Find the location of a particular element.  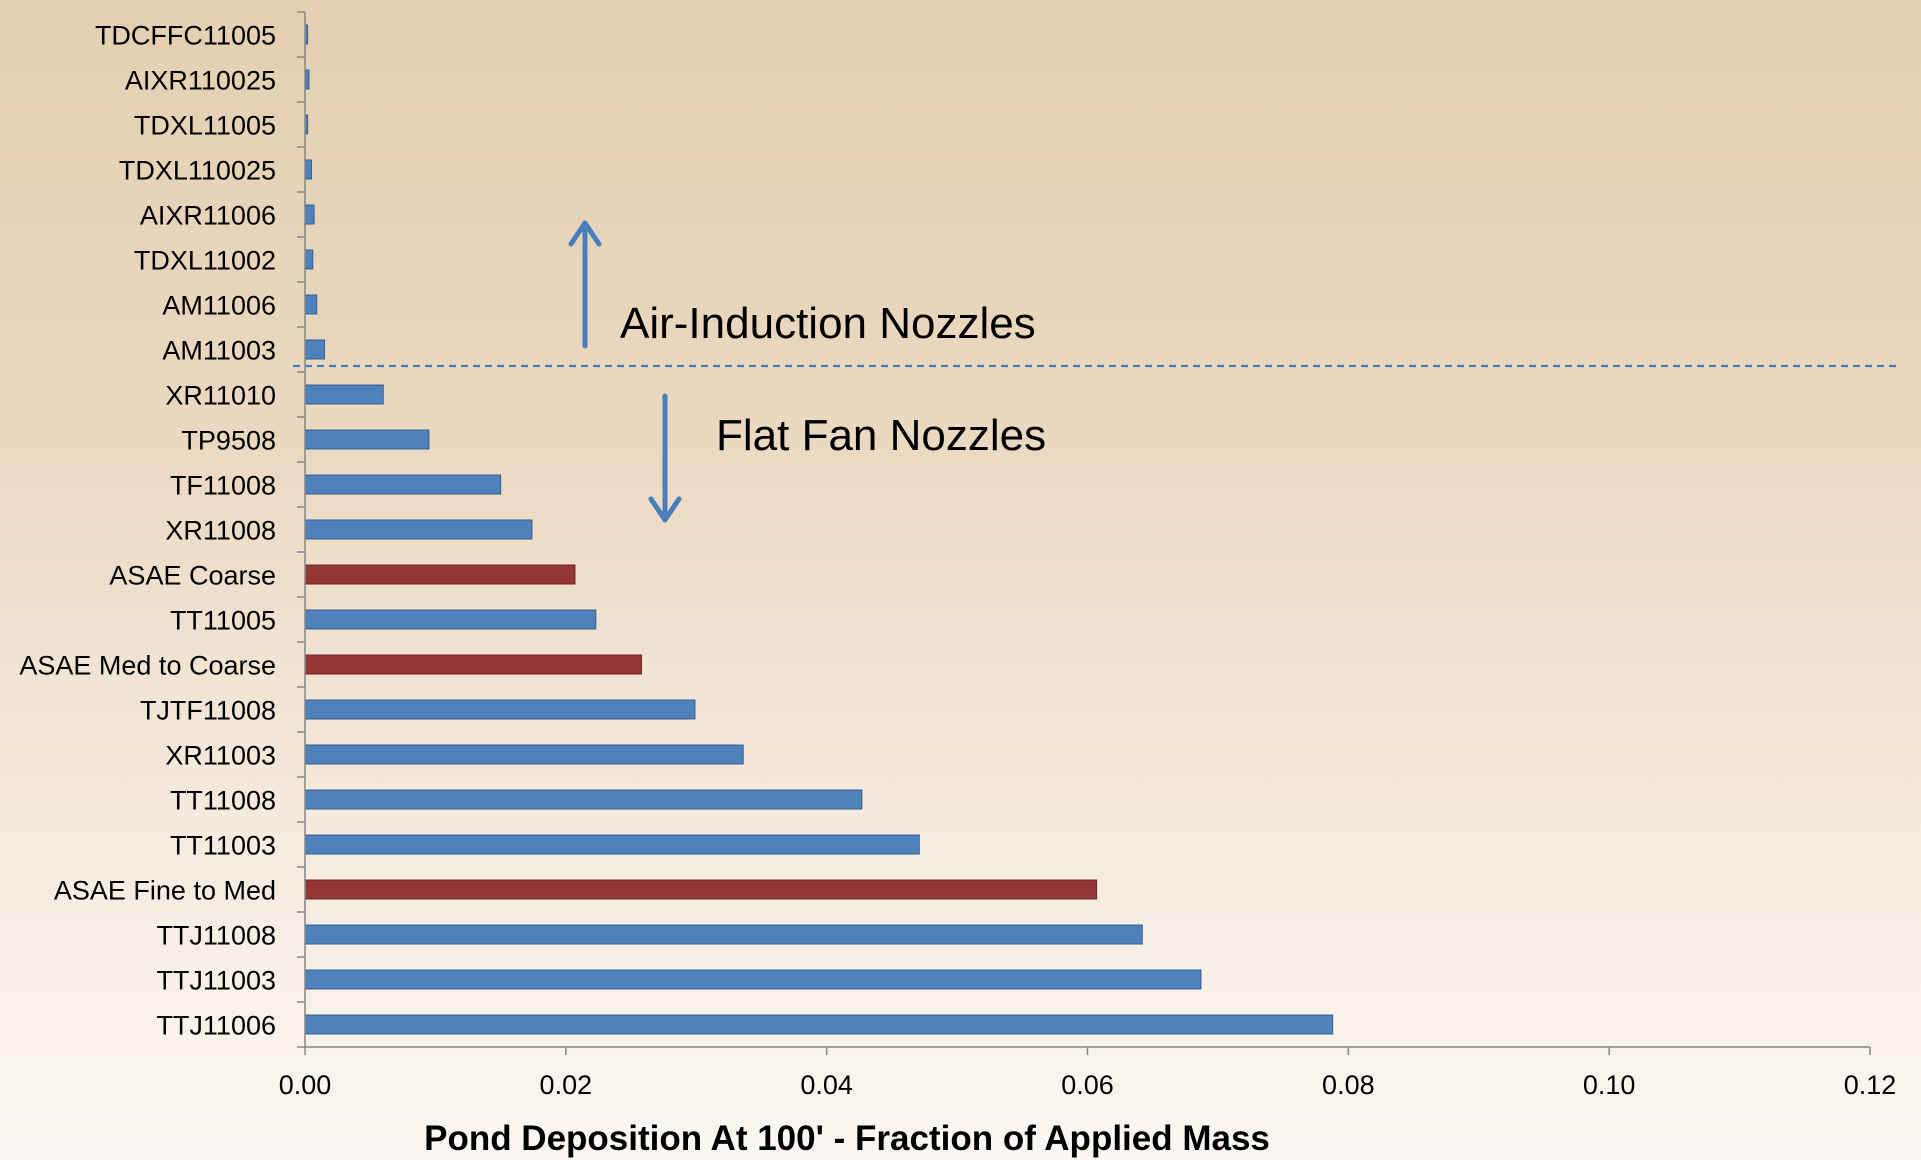

bar-tt11005 is located at coordinates (450, 619).